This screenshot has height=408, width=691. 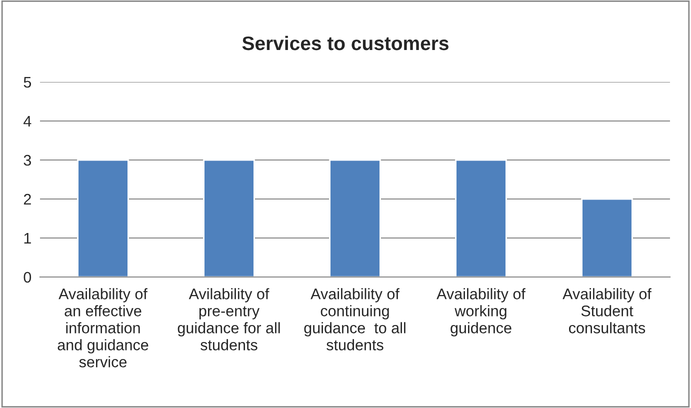 I want to click on x-tick-label: Availability of an effective information and guidance service, so click(x=103, y=328).